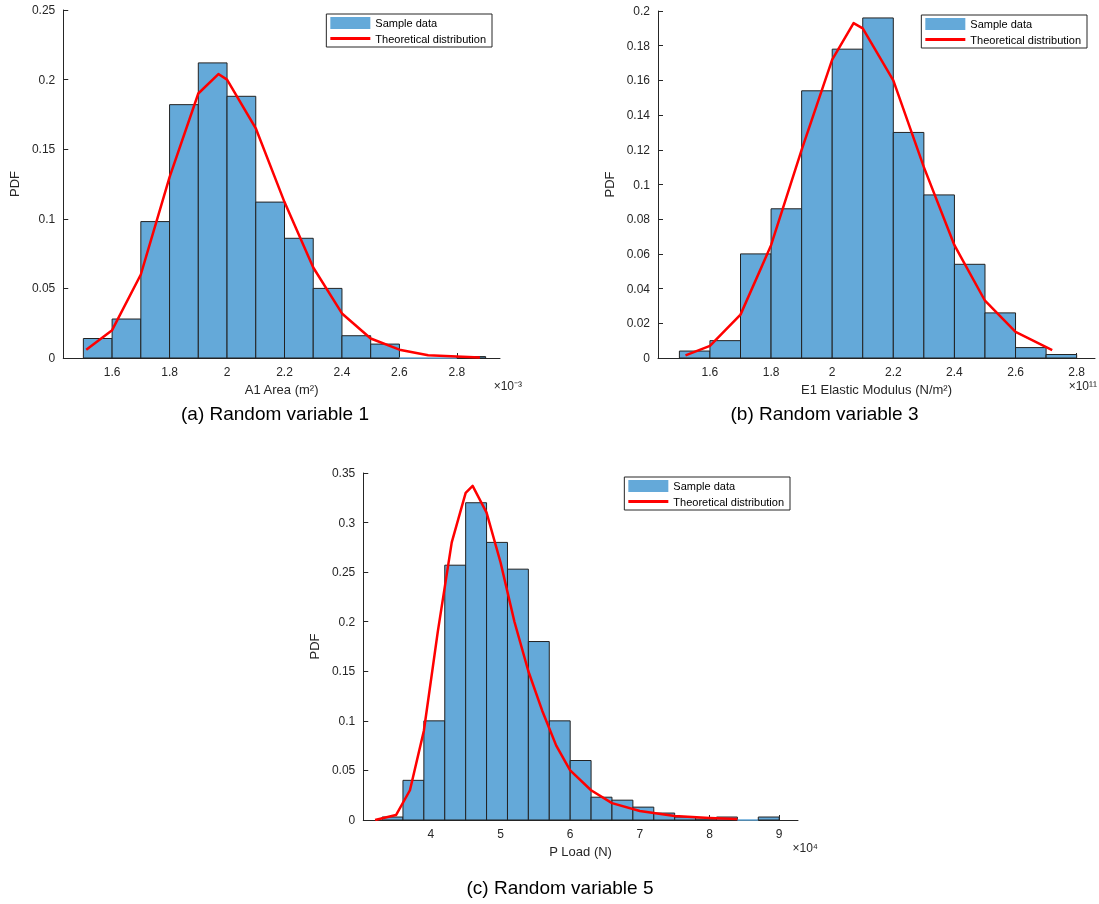 Image resolution: width=1099 pixels, height=904 pixels. Describe the element at coordinates (638, 219) in the screenshot. I see `y-tick-label: 0.08` at that location.